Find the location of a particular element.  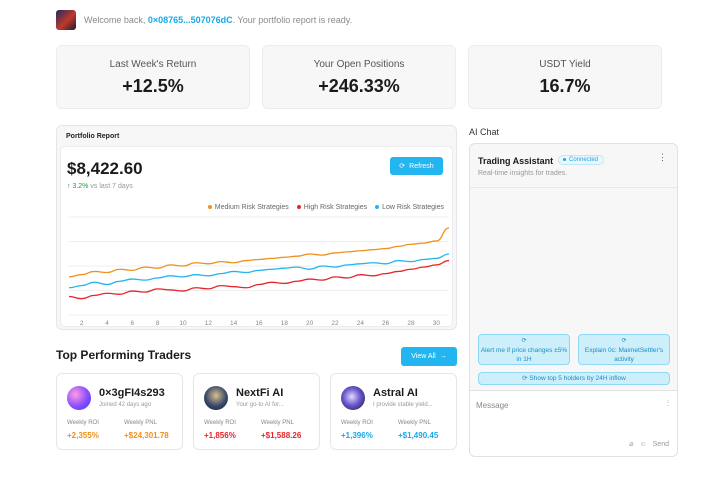

stat-card-last-week-return: Last Week's Return +12.5% is located at coordinates (153, 77).